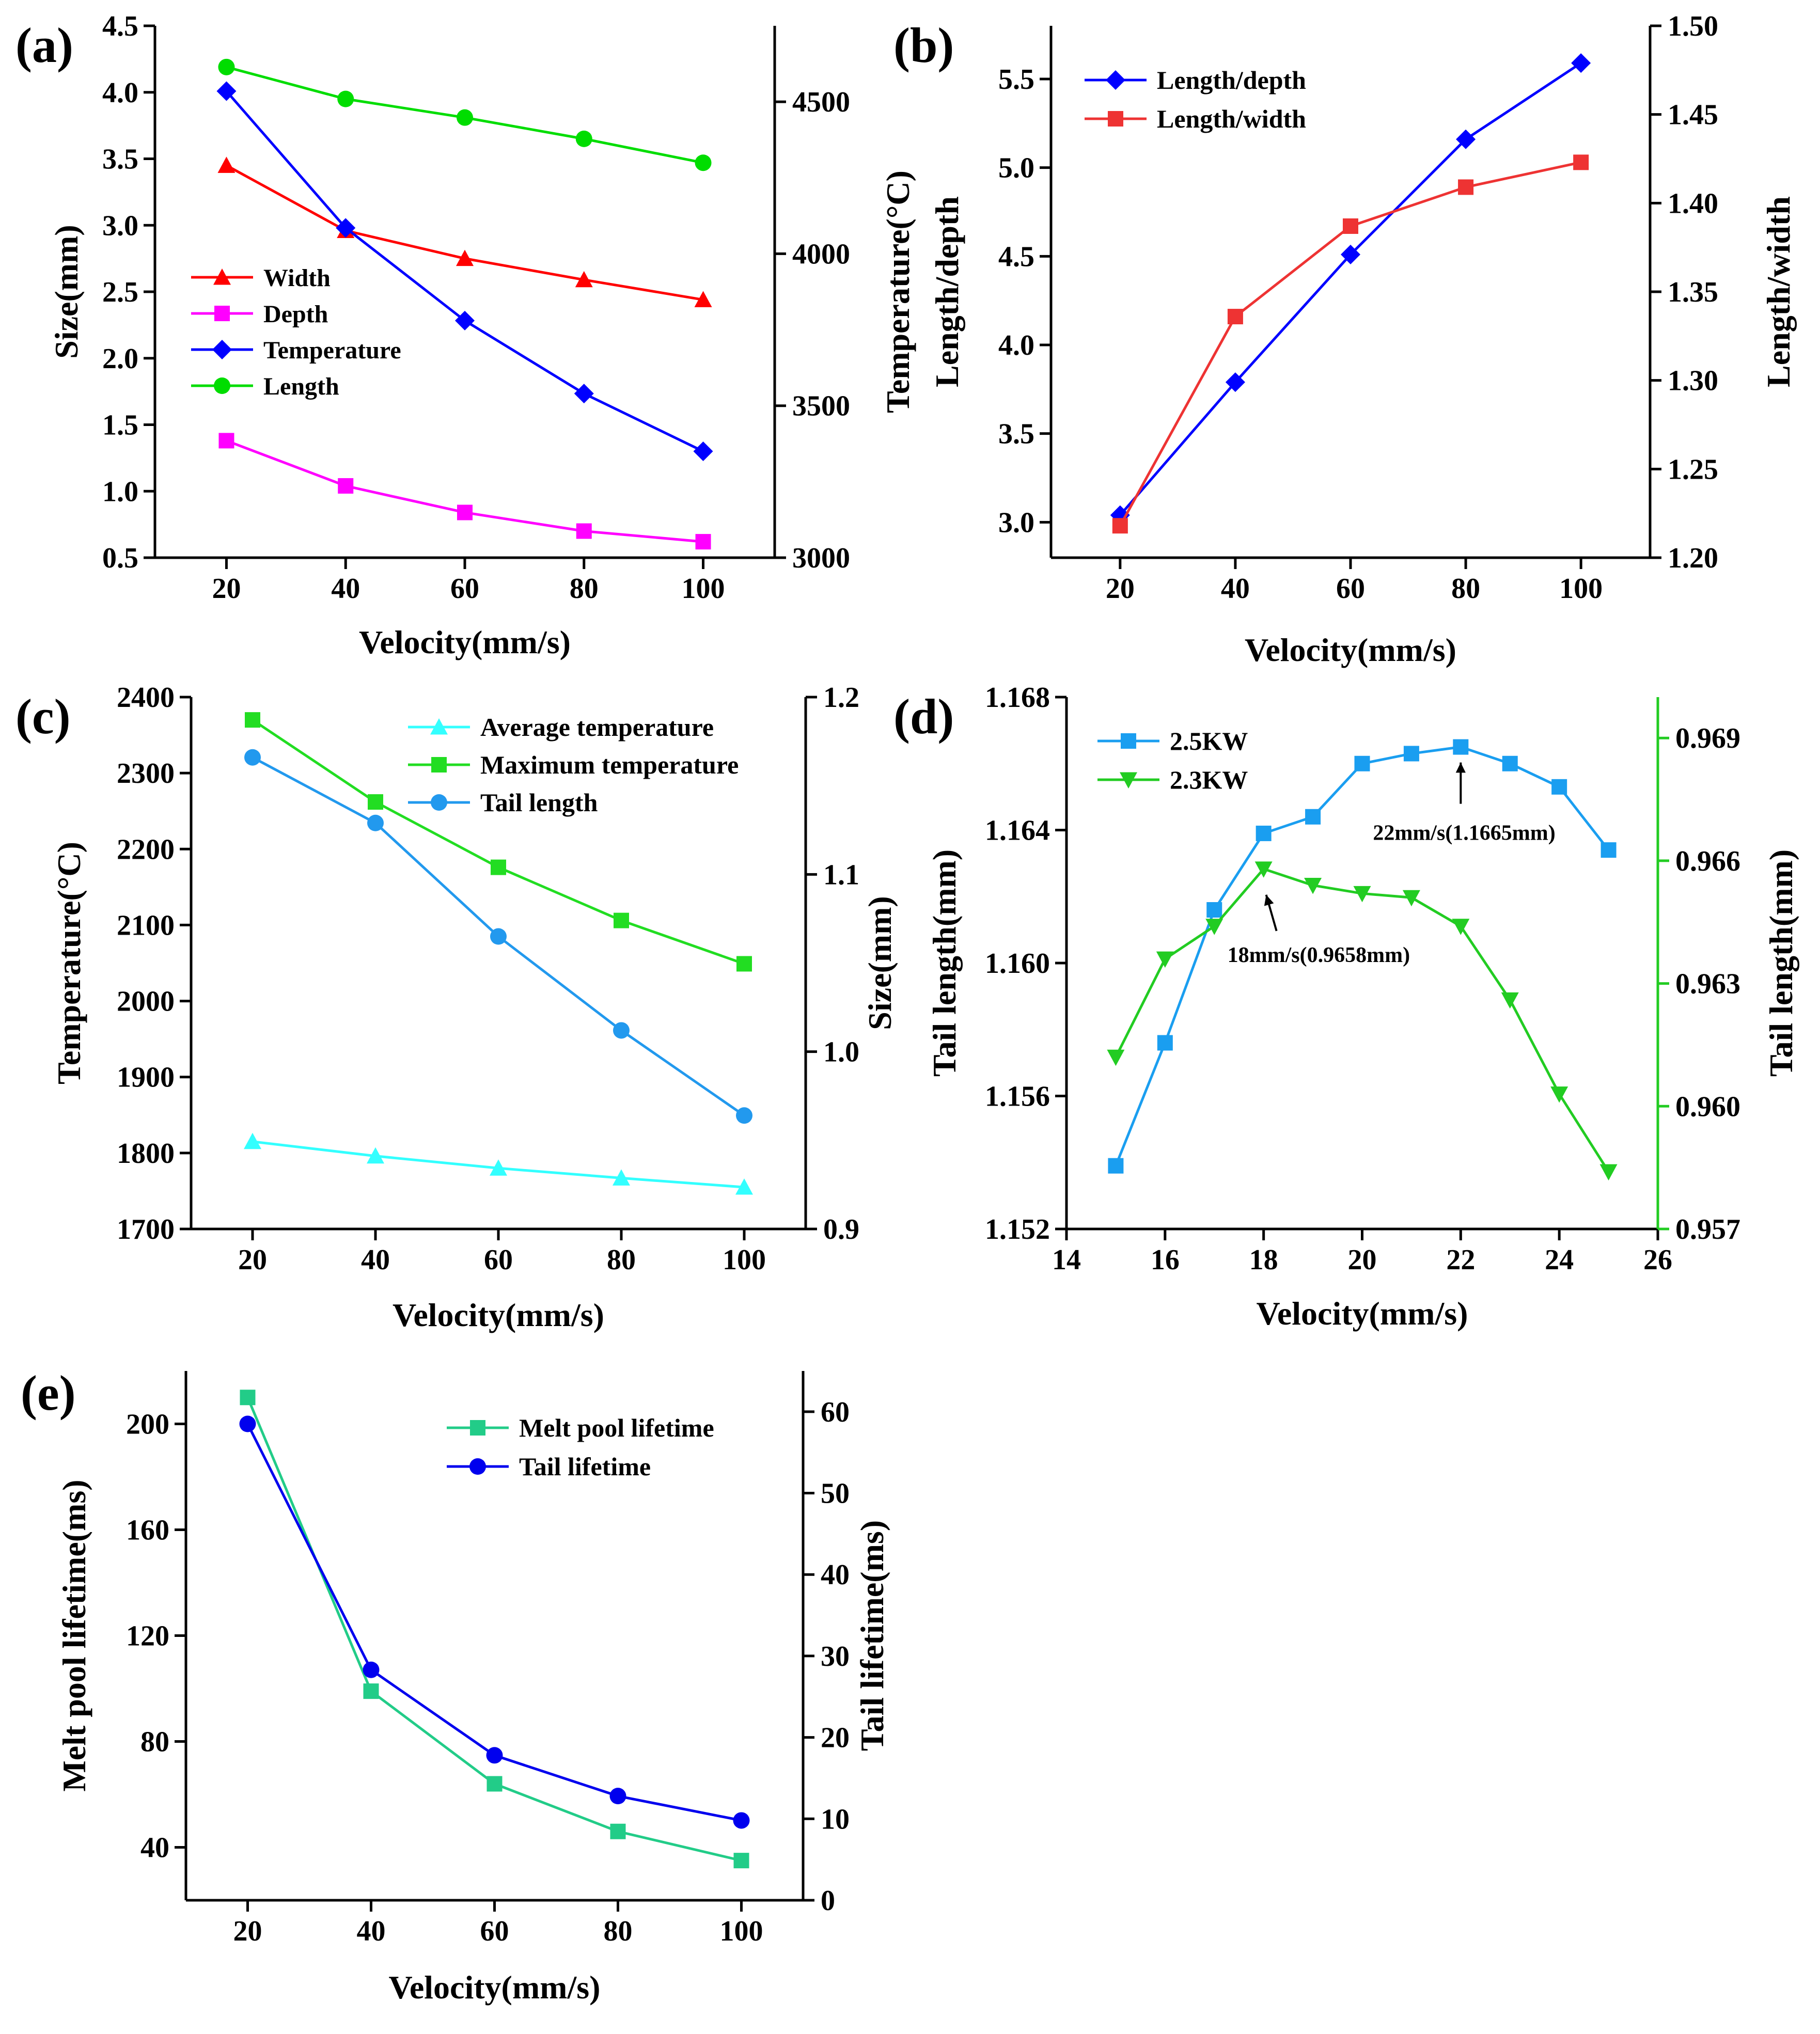 This screenshot has height=2034, width=1820. What do you see at coordinates (1016, 80) in the screenshot?
I see `y-tick-label: 5.5` at bounding box center [1016, 80].